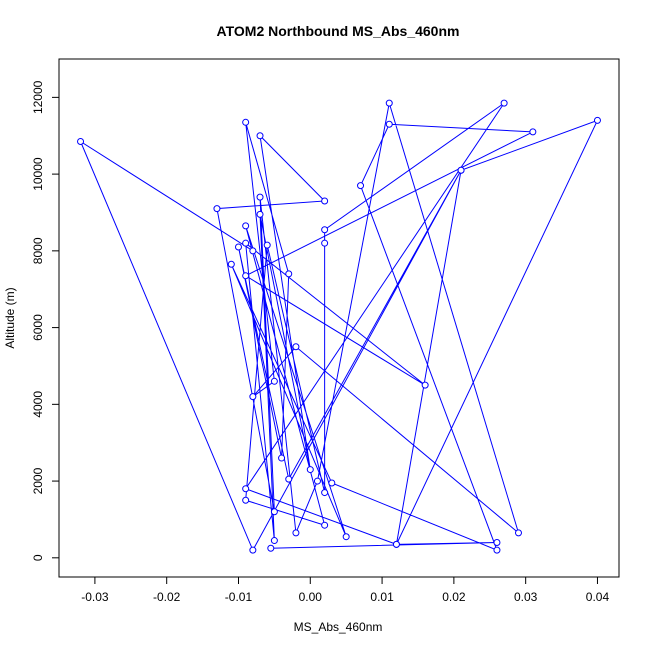  What do you see at coordinates (38, 327) in the screenshot?
I see `y-tick-label: 6000` at bounding box center [38, 327].